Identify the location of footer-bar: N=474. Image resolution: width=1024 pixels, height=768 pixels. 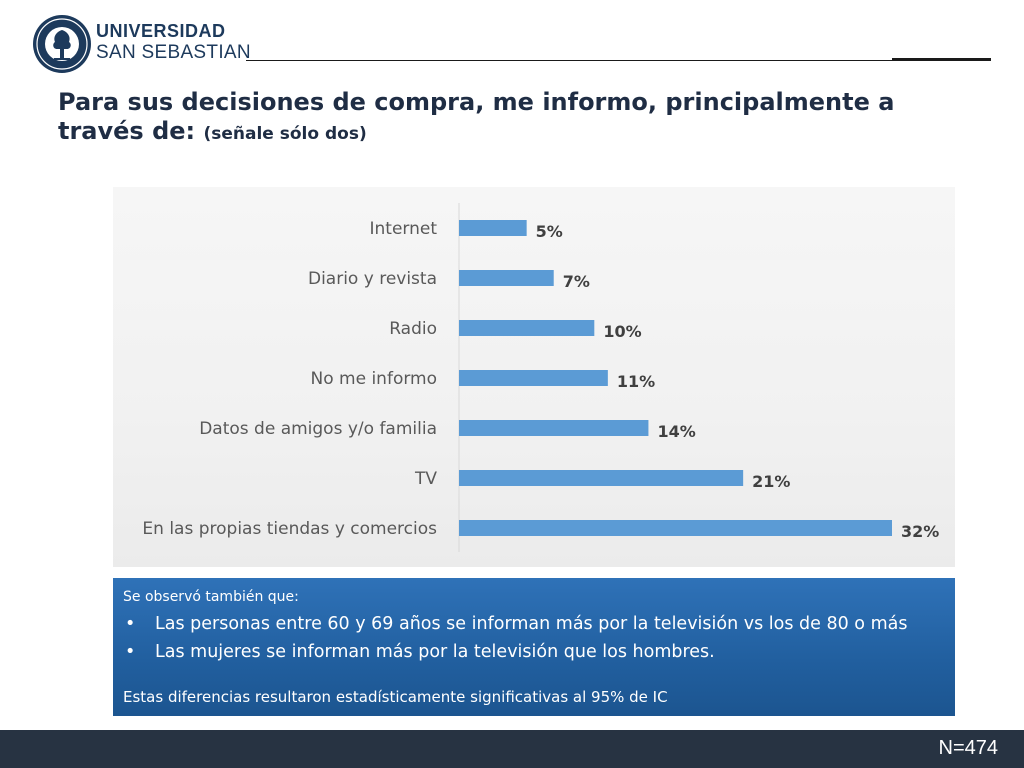
(512, 749).